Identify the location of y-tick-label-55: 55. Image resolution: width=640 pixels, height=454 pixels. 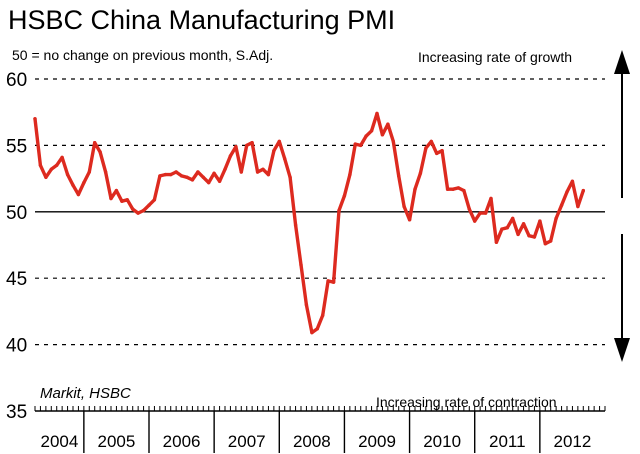
(16, 146).